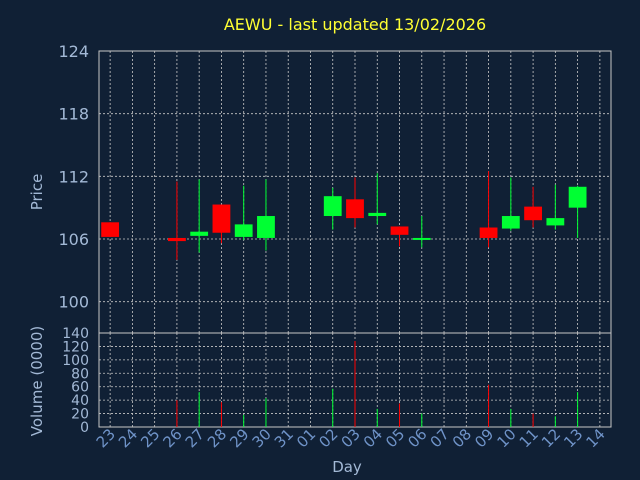  Describe the element at coordinates (347, 467) in the screenshot. I see `x-axis-label: Day` at that location.